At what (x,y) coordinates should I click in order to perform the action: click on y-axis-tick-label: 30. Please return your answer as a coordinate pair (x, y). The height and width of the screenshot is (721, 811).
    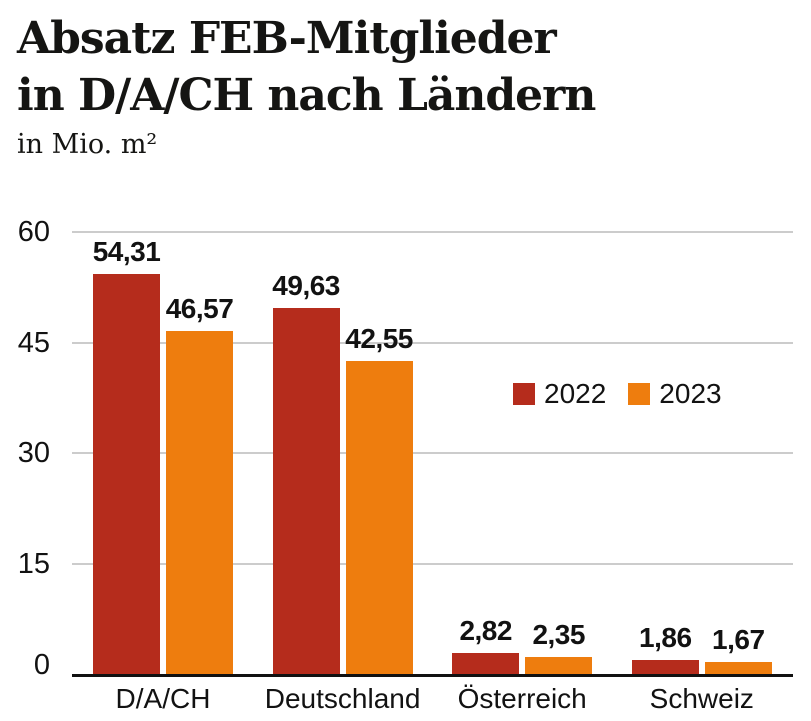
    Looking at the image, I should click on (33, 453).